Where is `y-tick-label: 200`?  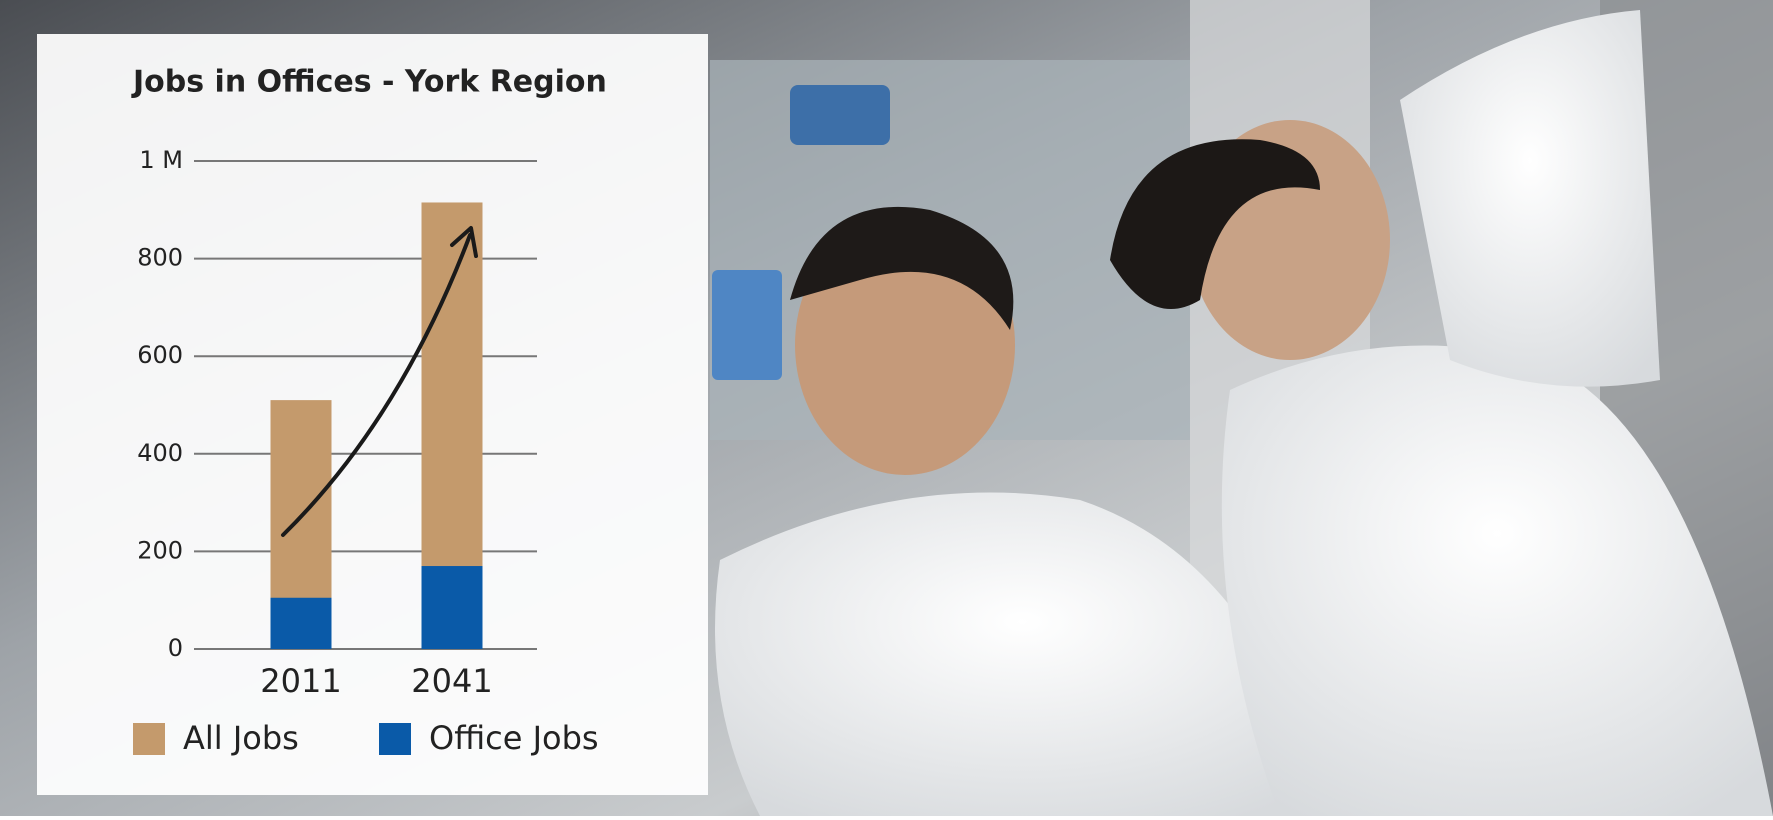 y-tick-label: 200 is located at coordinates (160, 550).